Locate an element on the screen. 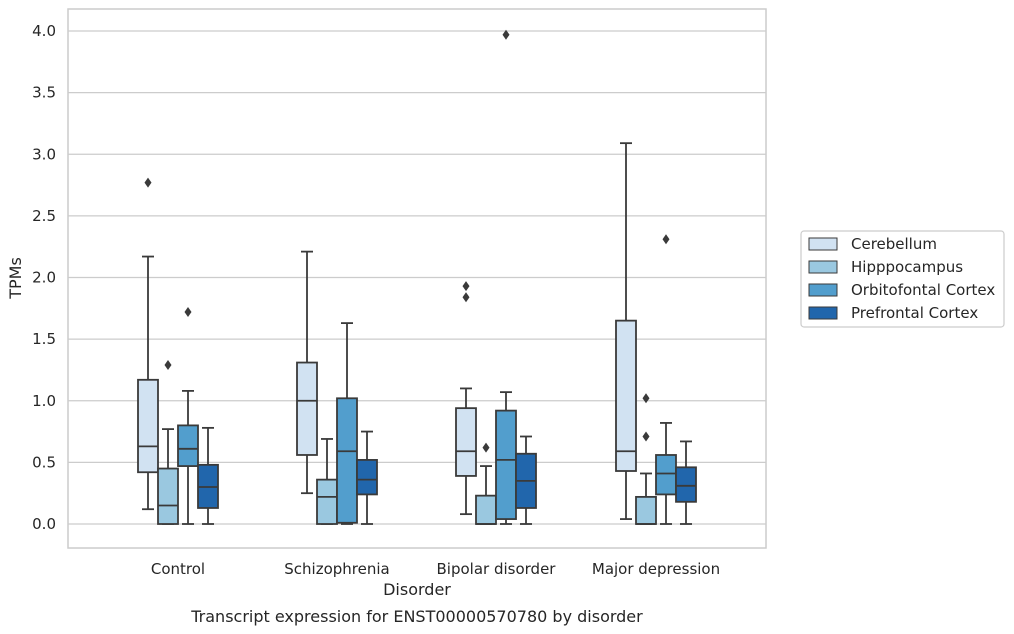 This screenshot has height=634, width=1014. x-tick-label: Control is located at coordinates (178, 569).